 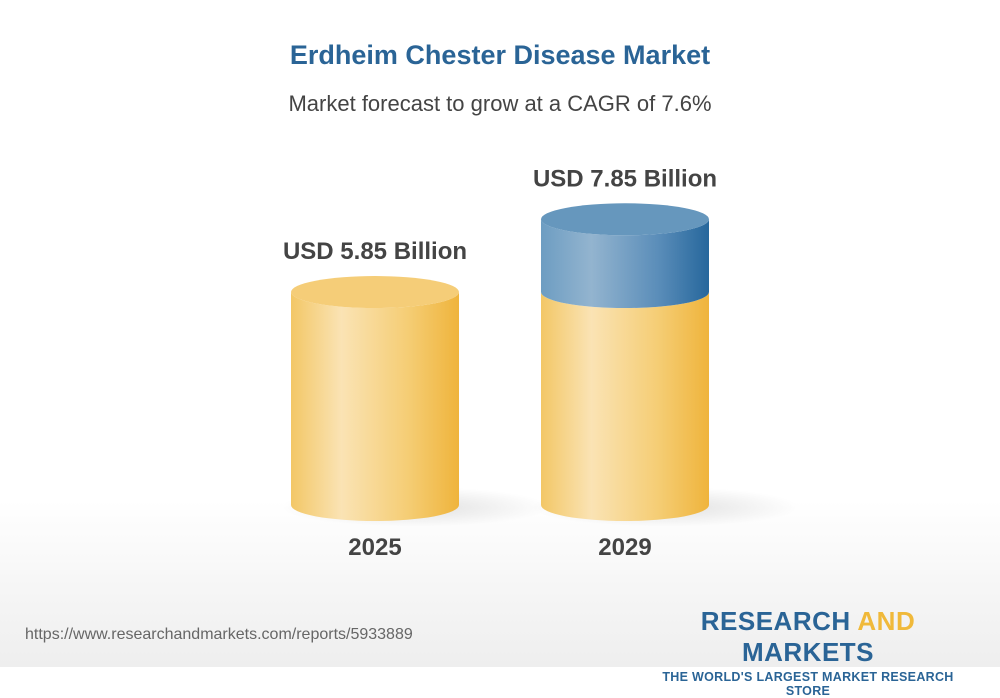 What do you see at coordinates (624, 547) in the screenshot?
I see `category-label: 2029` at bounding box center [624, 547].